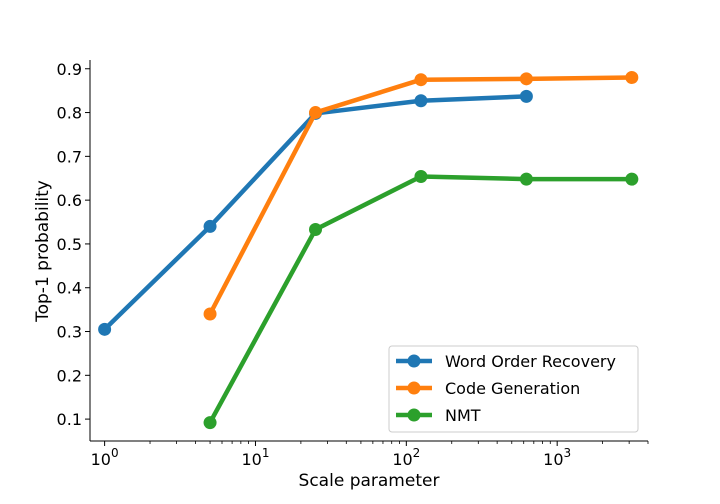 The width and height of the screenshot is (720, 504). Describe the element at coordinates (530, 361) in the screenshot. I see `legend-label: Word Order Recovery` at that location.